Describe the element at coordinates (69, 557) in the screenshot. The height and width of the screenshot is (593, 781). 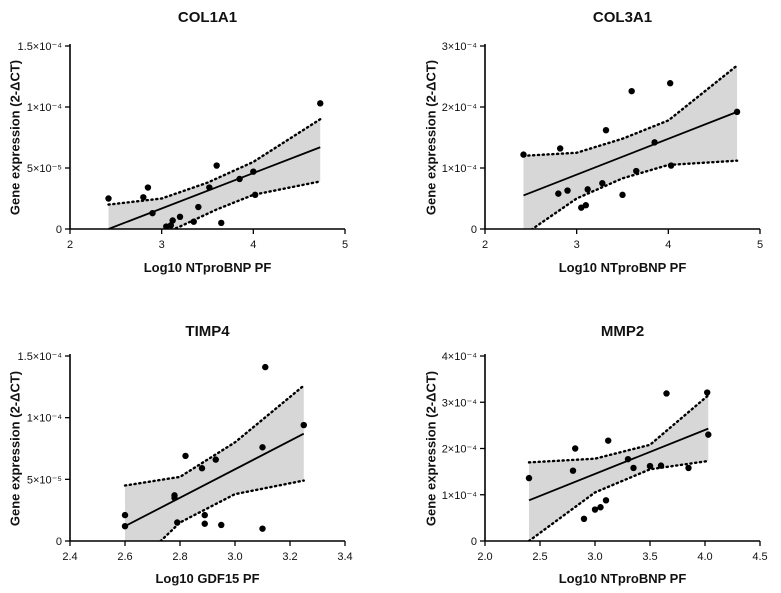
I see `x-tick-label: 2.4` at that location.